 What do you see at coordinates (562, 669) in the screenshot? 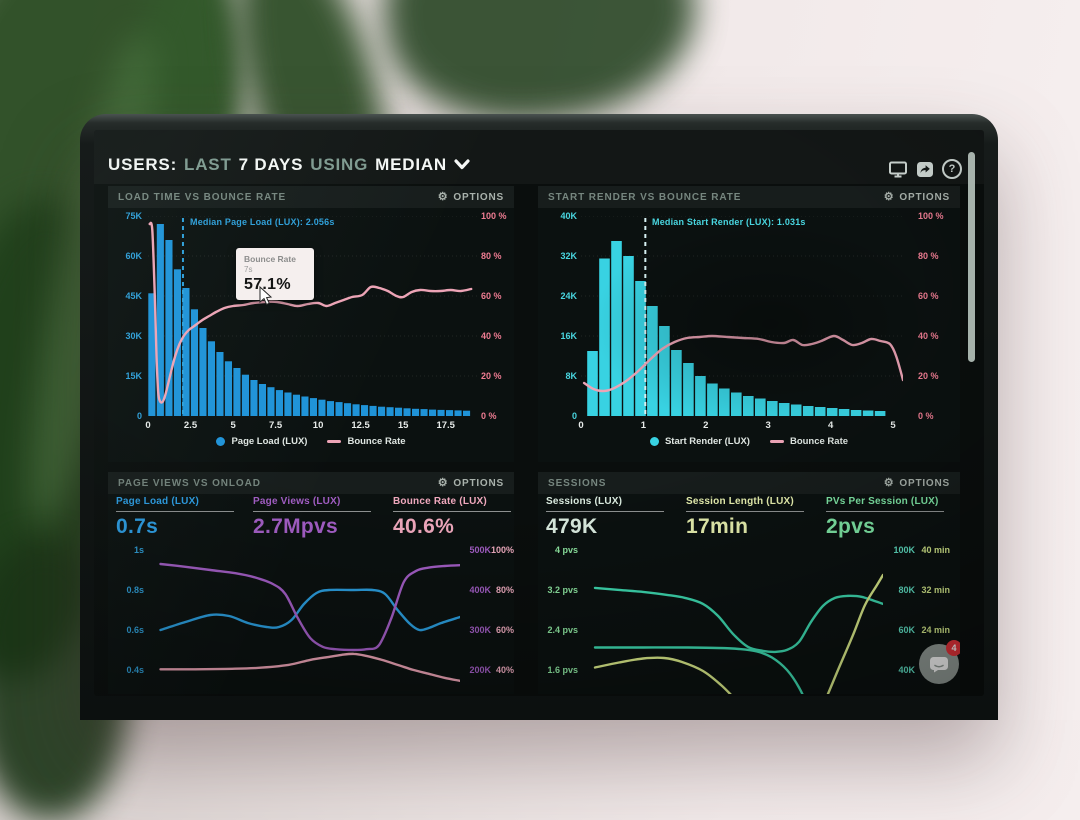
I see `axis-tick-label: 1.6 pvs` at bounding box center [562, 669].